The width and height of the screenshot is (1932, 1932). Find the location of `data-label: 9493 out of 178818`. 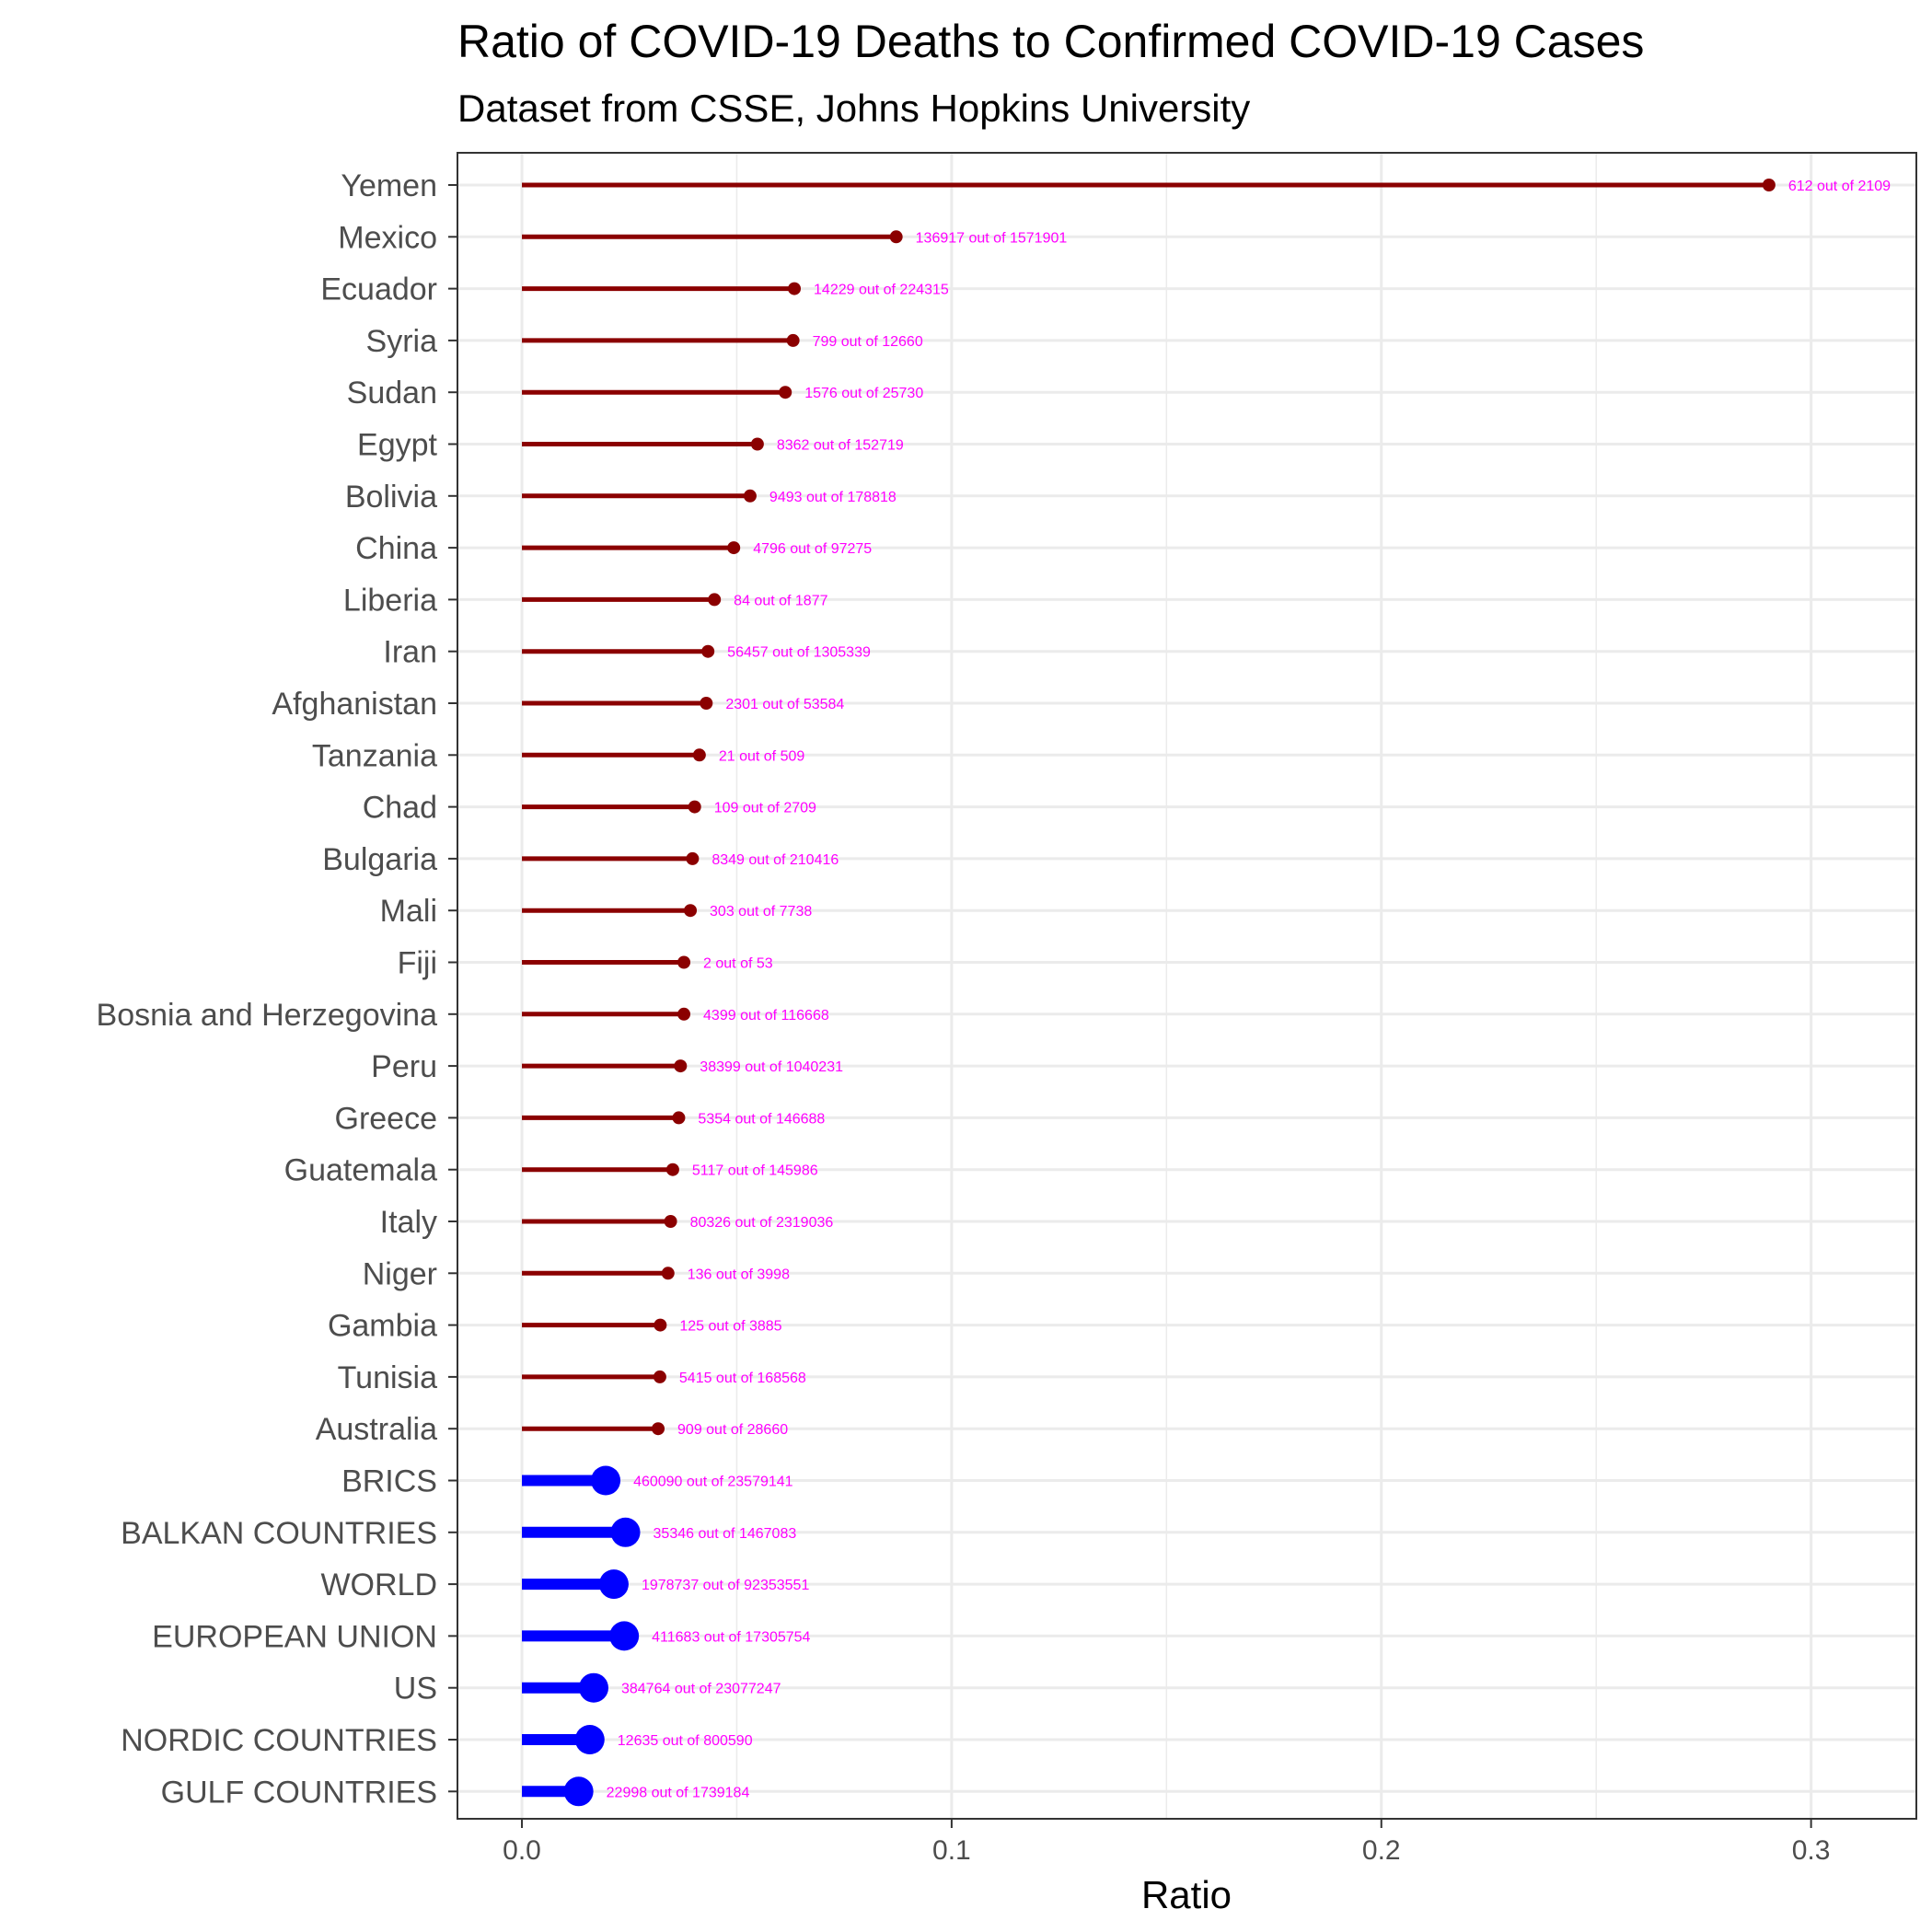

data-label: 9493 out of 178818 is located at coordinates (833, 498).